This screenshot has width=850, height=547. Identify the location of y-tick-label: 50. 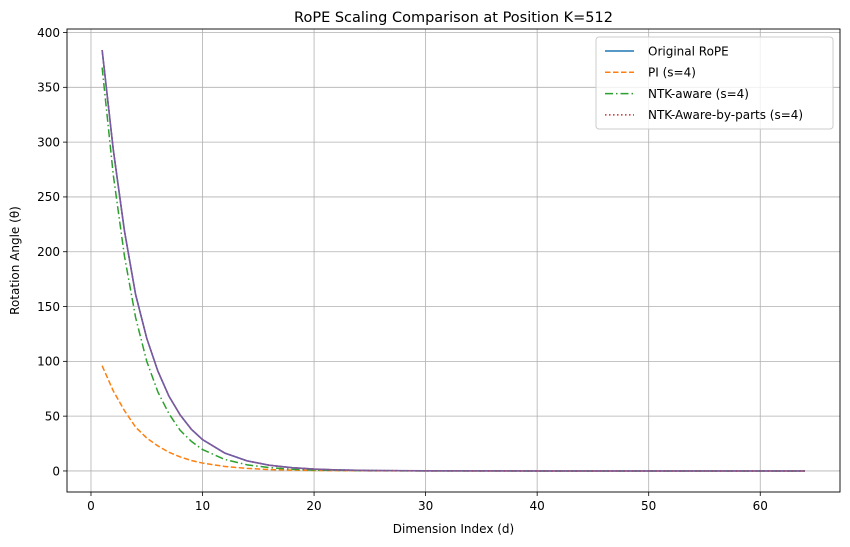
(52, 416).